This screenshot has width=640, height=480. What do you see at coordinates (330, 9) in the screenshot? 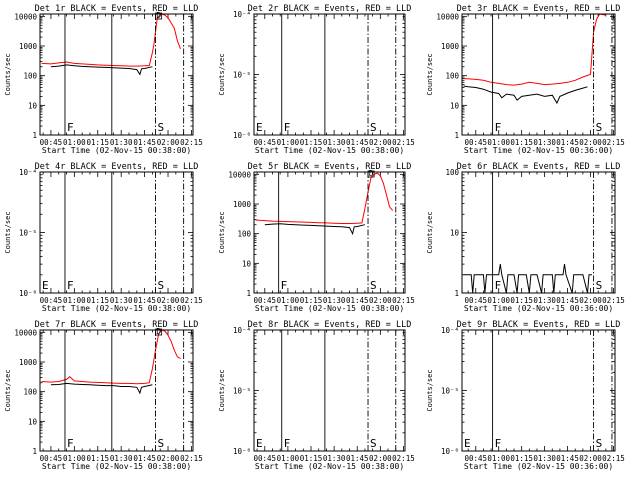
I see `chart-title: Det 2r BLACK = Events, RED = LLD` at bounding box center [330, 9].